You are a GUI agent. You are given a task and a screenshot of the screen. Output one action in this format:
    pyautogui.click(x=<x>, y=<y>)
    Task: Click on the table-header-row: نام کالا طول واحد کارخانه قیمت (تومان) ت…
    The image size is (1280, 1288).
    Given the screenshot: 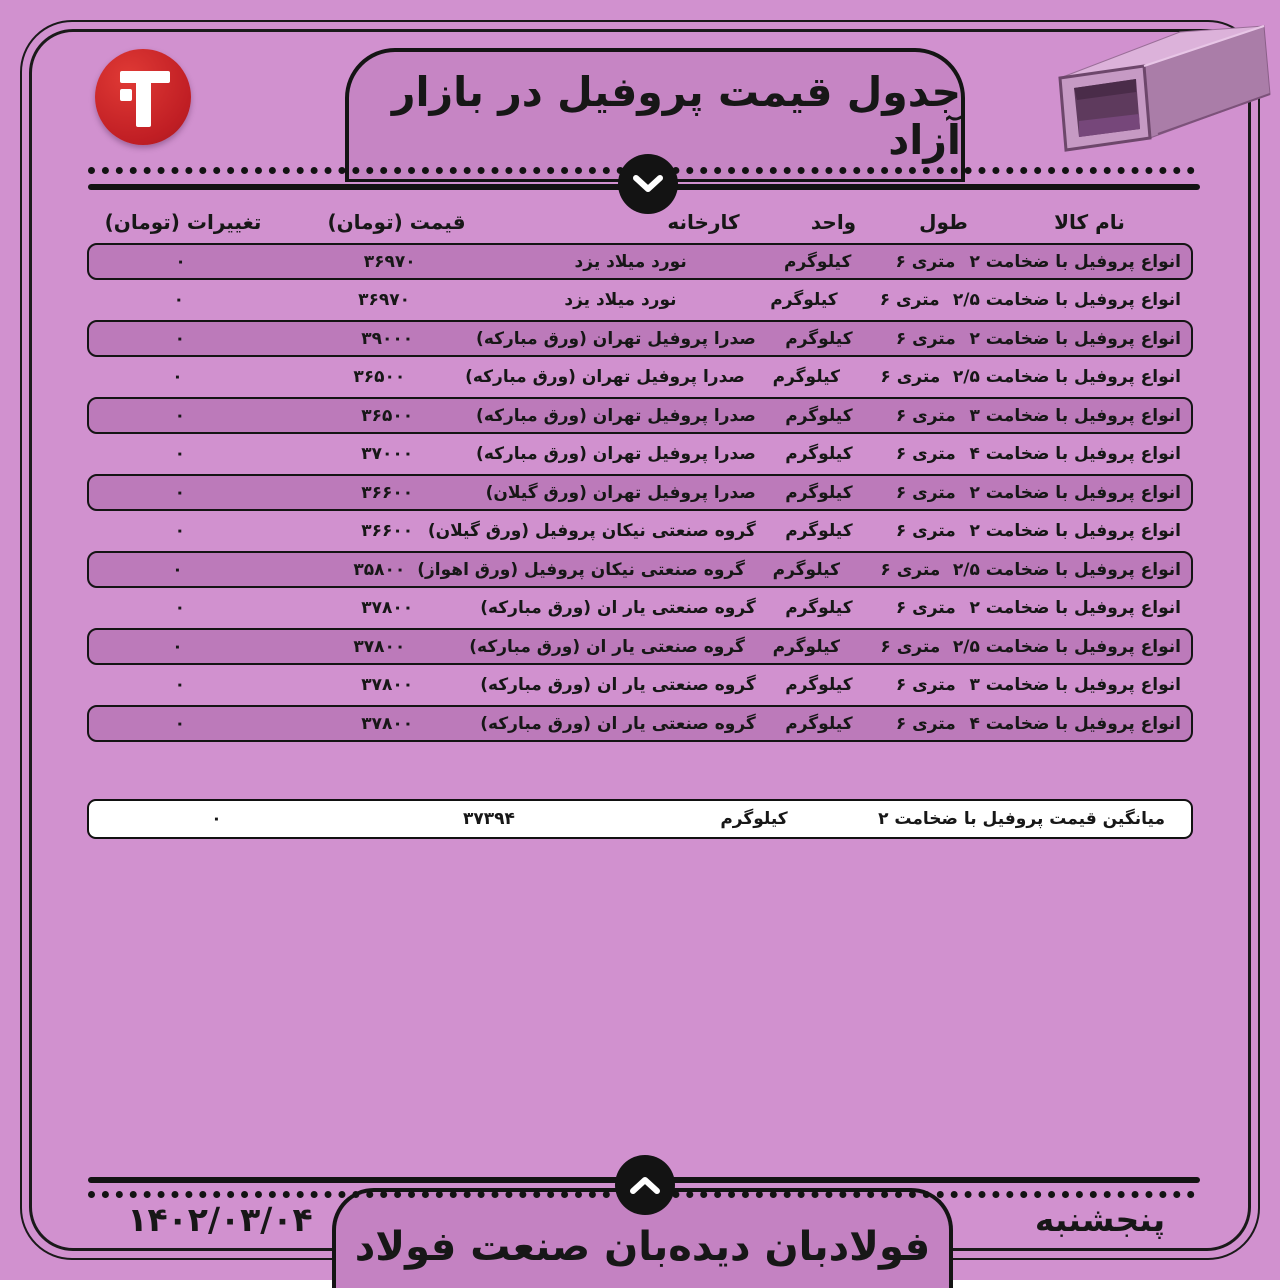 What is the action you would take?
    pyautogui.click(x=640, y=221)
    